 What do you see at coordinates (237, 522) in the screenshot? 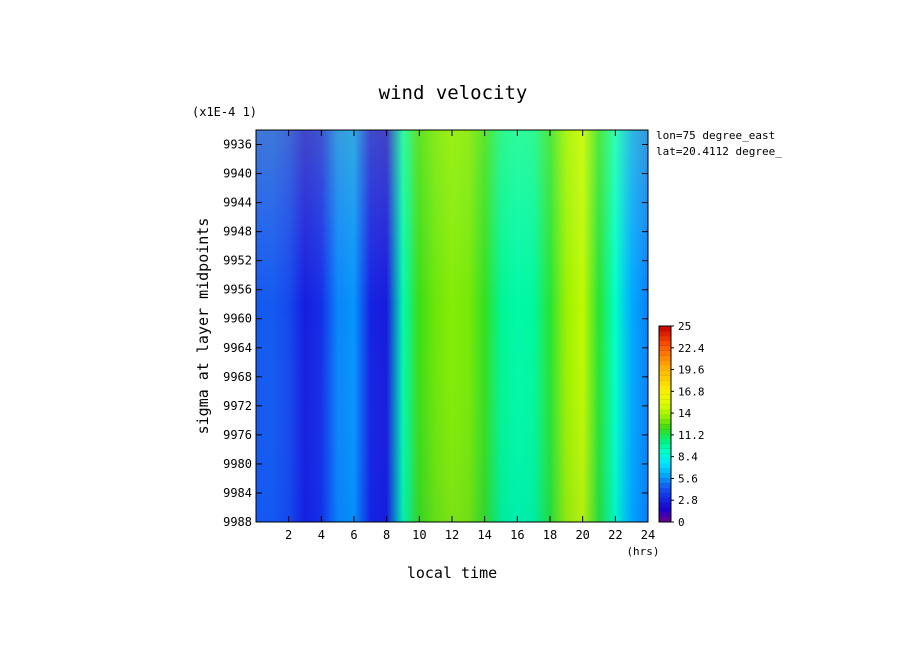
I see `y-tick-label: 9988` at bounding box center [237, 522].